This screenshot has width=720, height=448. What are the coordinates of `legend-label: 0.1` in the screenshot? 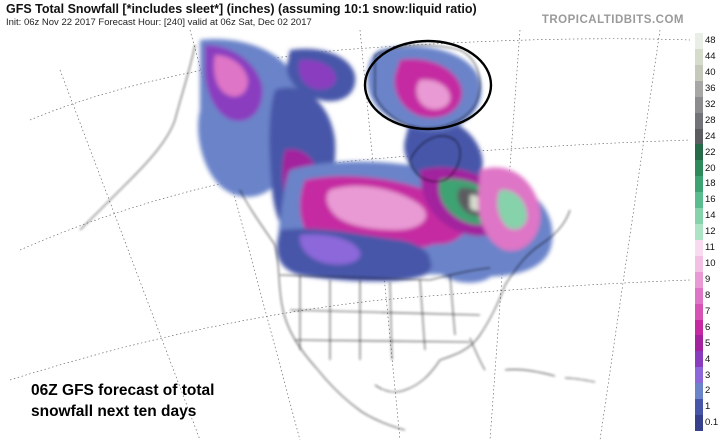 It's located at (712, 423).